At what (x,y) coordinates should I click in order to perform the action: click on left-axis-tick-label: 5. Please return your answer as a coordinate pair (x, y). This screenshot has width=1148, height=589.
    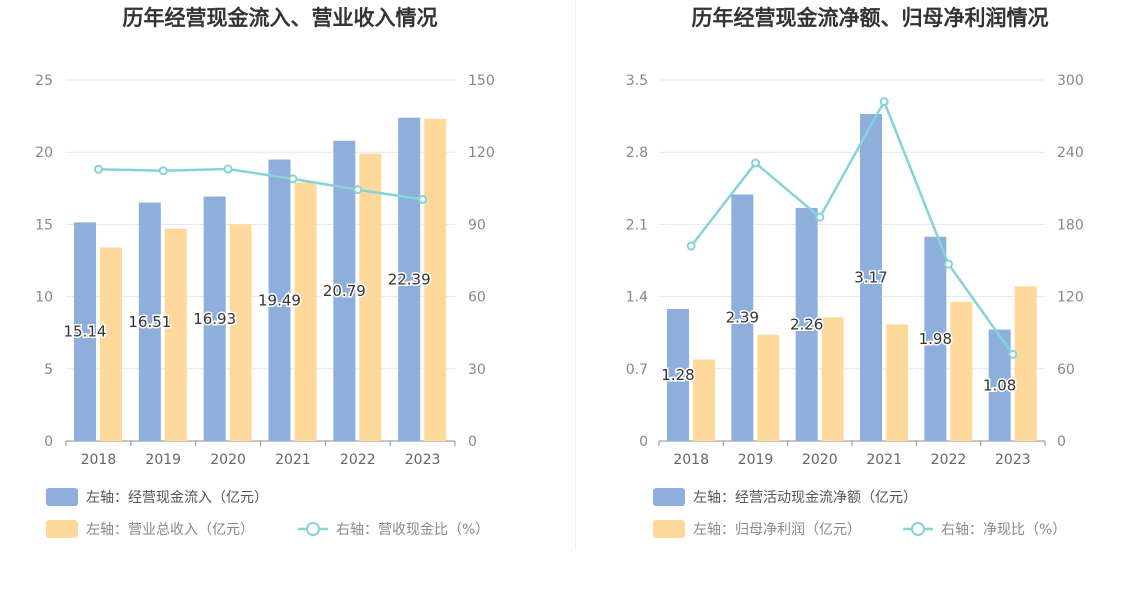
    Looking at the image, I should click on (48, 370).